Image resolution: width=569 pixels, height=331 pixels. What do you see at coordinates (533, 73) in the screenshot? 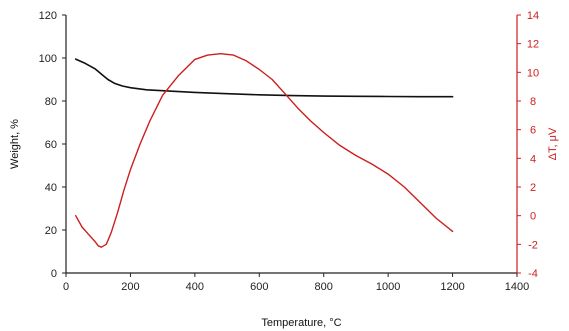
I see `y-right-tick-label: 10` at bounding box center [533, 73].